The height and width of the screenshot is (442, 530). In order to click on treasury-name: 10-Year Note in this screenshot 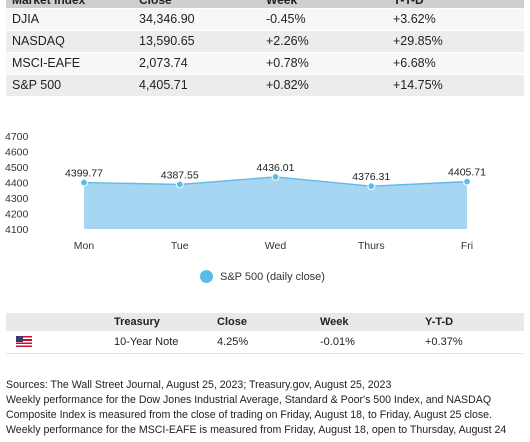, I will do `click(159, 342)`.